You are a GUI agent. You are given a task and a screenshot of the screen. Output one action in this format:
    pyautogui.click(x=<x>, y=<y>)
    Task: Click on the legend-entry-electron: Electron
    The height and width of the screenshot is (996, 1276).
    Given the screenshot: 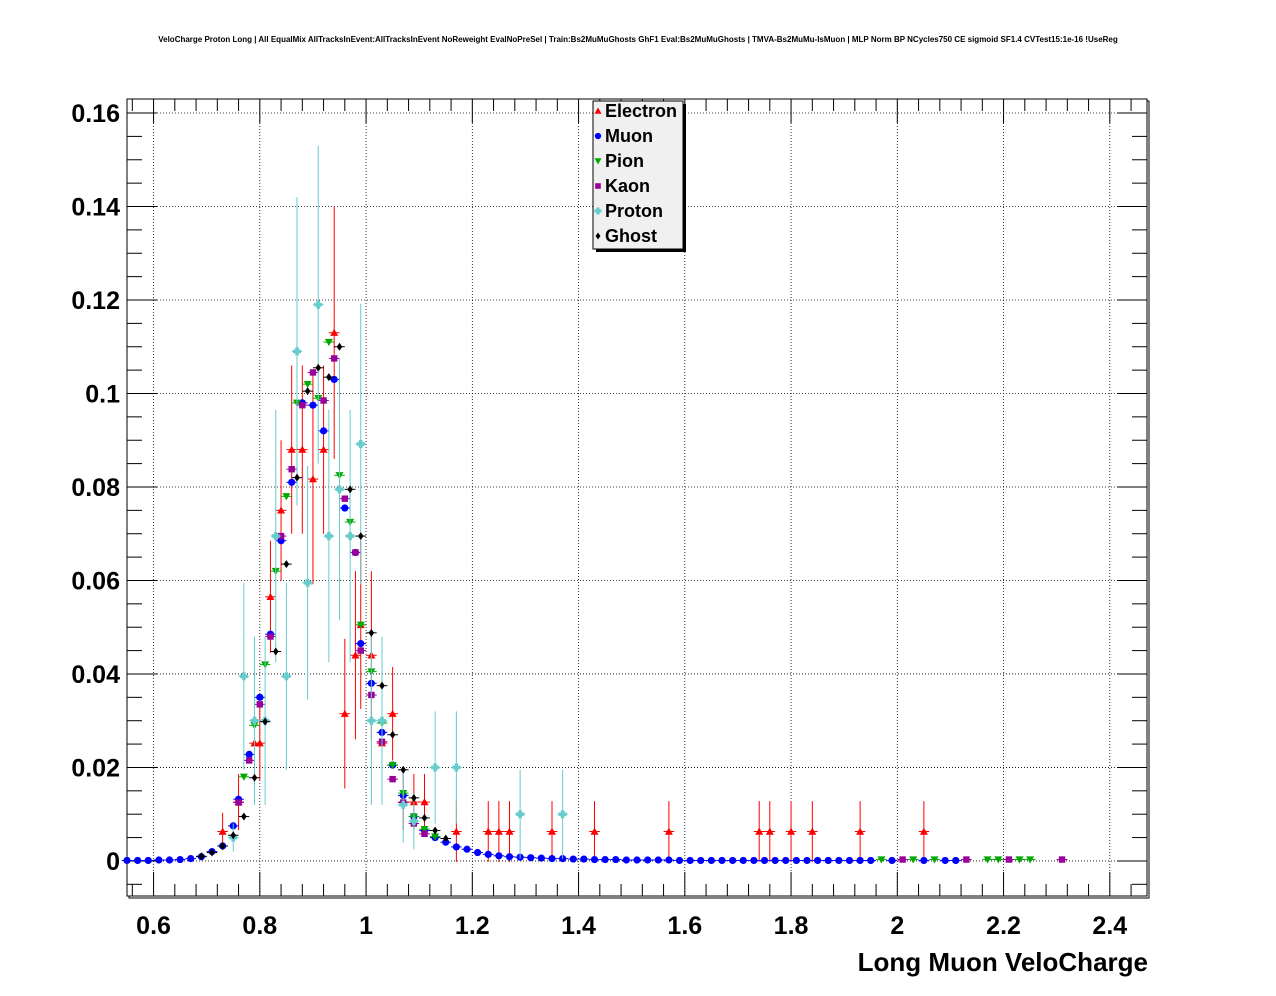 What is the action you would take?
    pyautogui.click(x=635, y=111)
    